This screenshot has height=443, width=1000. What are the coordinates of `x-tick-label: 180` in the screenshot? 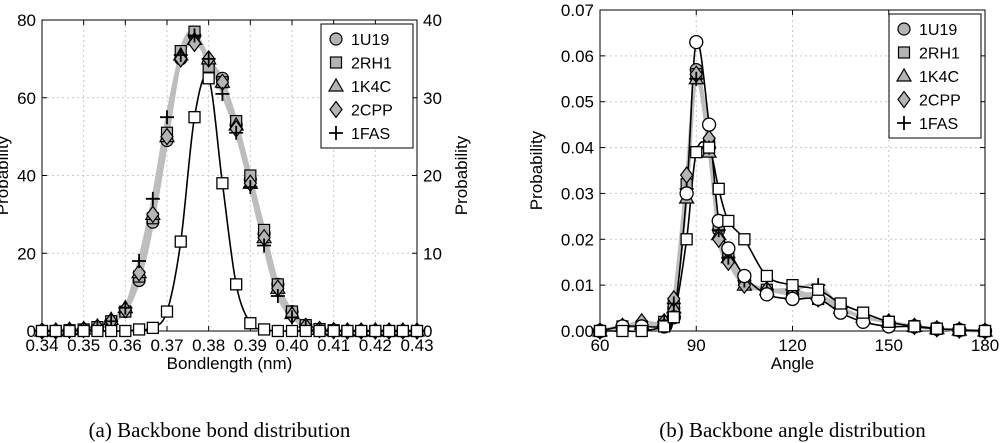 It's located at (985, 345).